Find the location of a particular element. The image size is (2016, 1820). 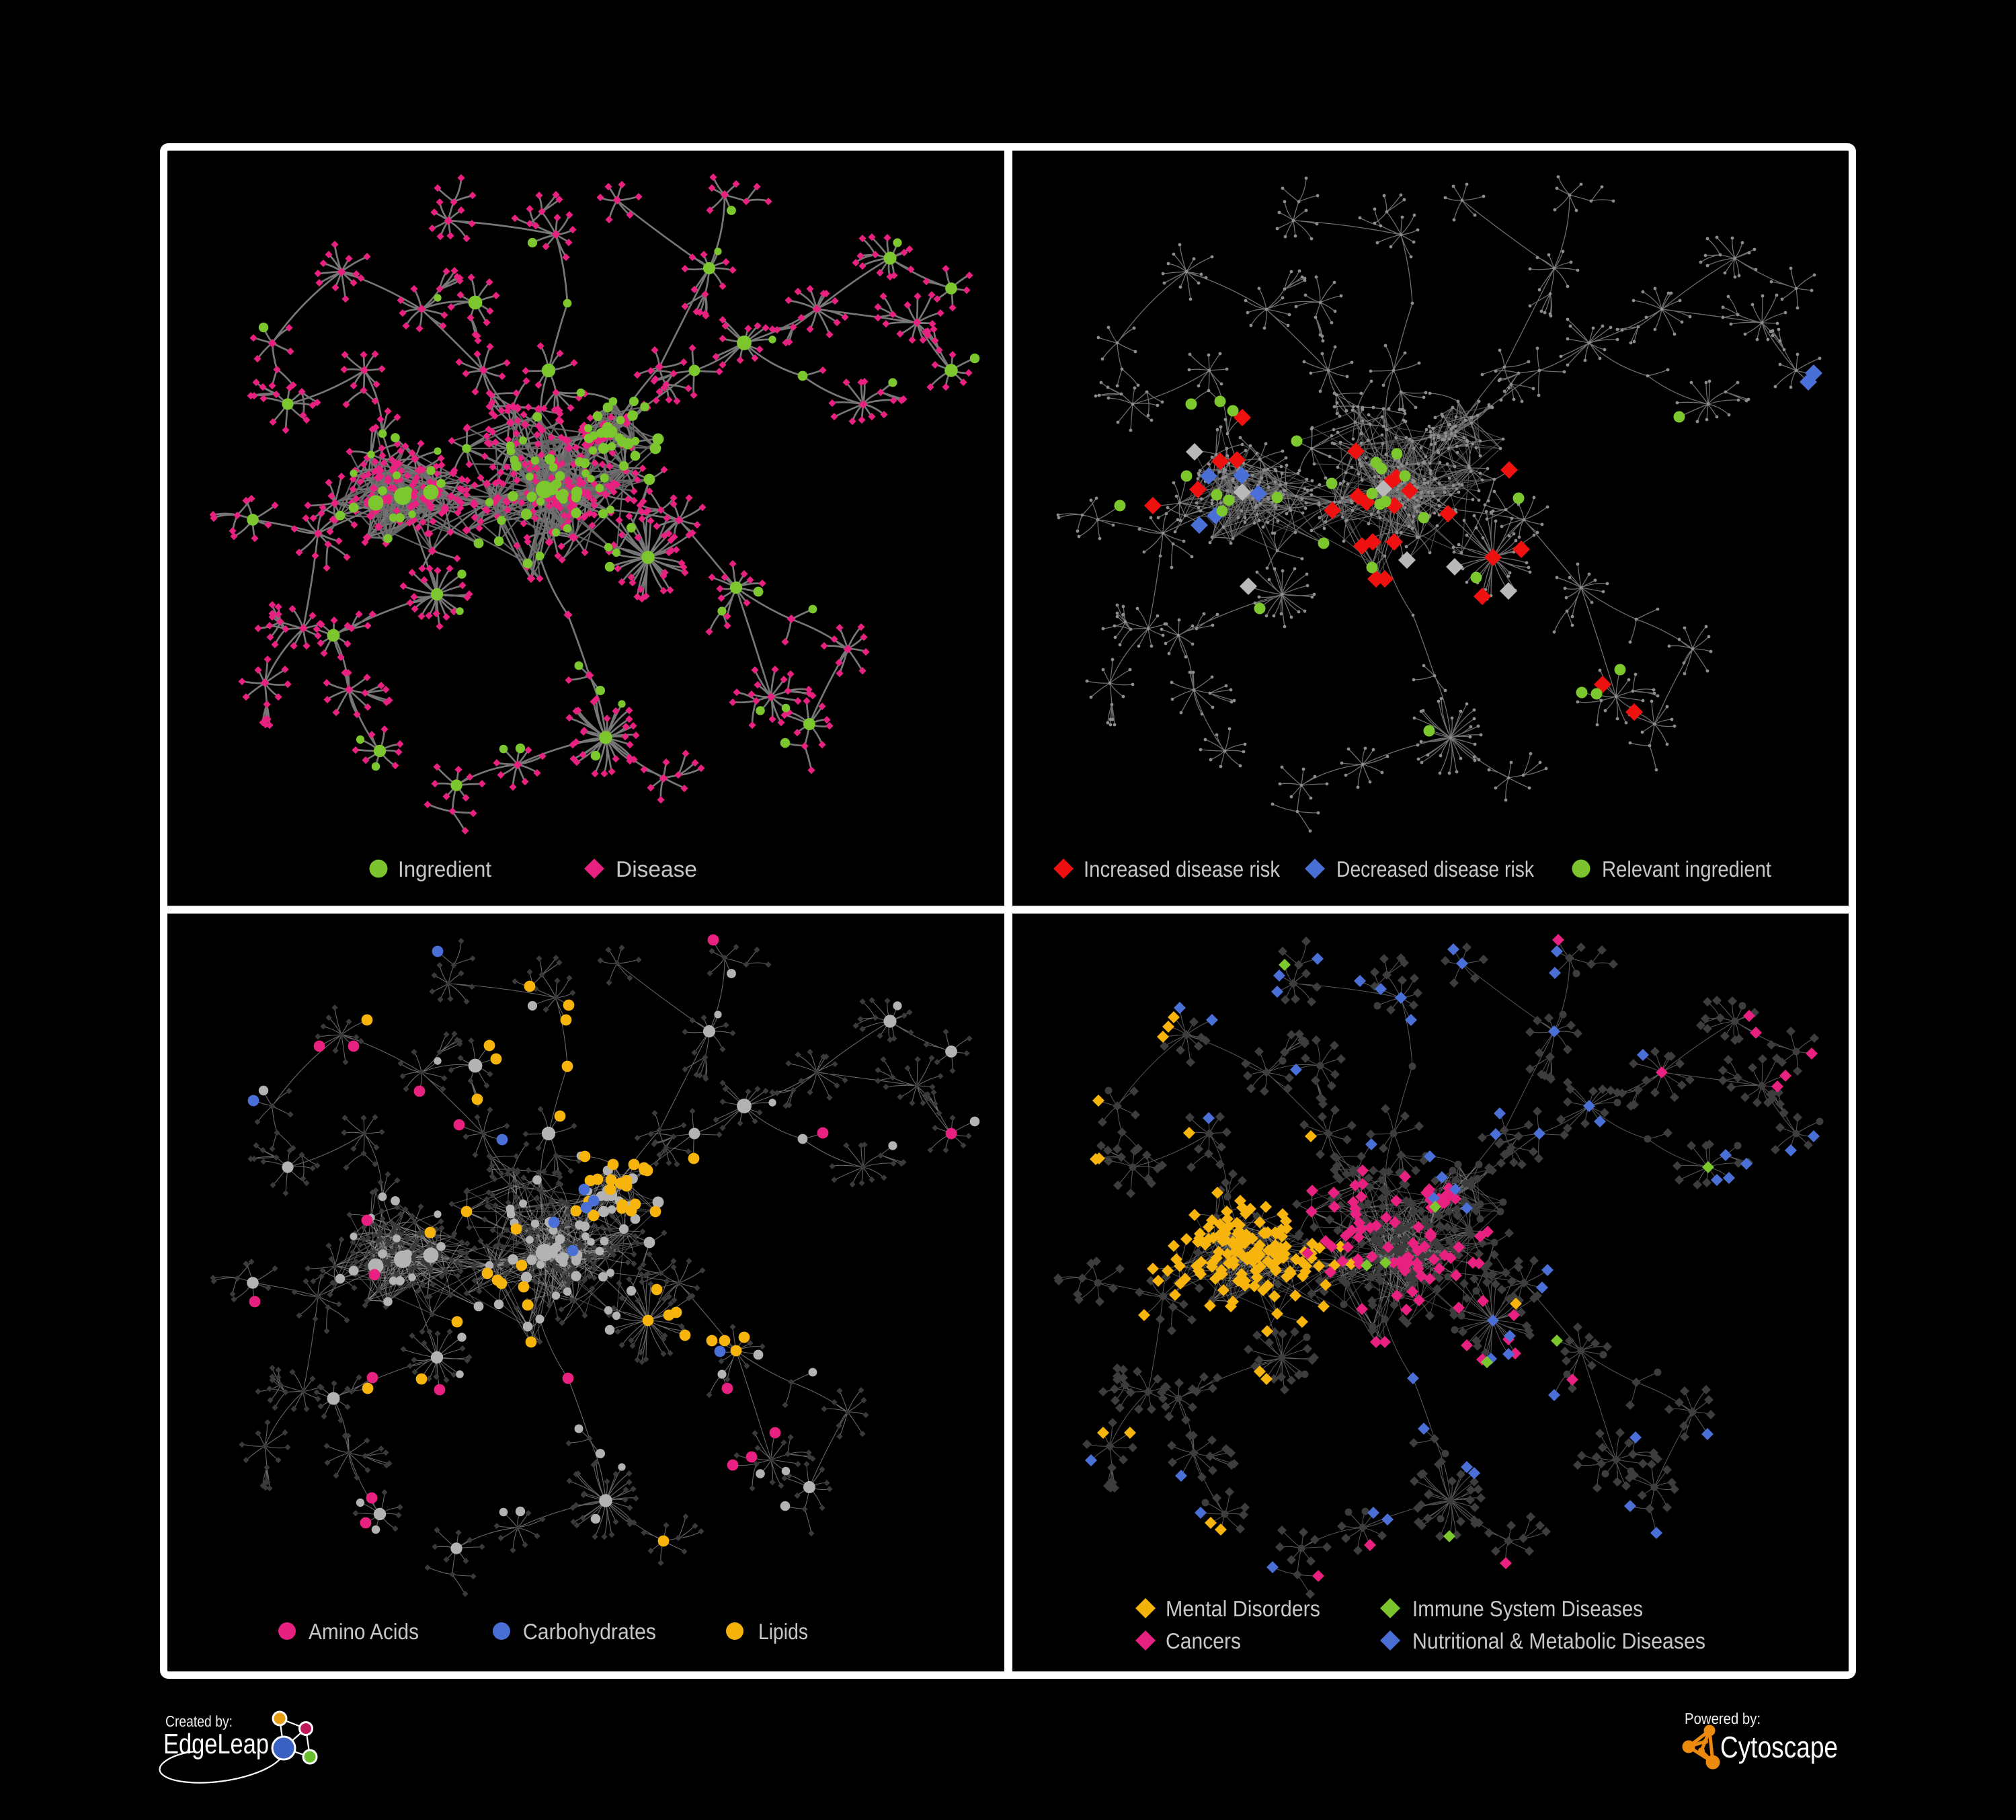

svg-text: Amino Acids is located at coordinates (364, 1631).